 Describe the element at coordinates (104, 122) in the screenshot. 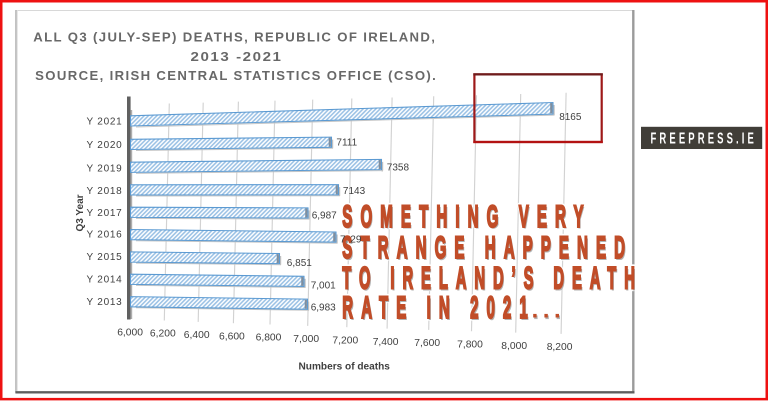

I see `svg-text: Y 2021` at that location.